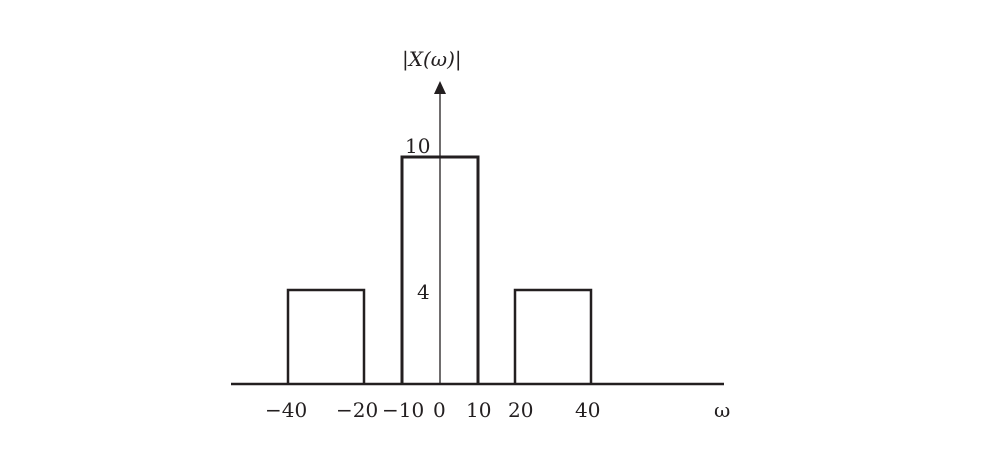 The height and width of the screenshot is (467, 990). What do you see at coordinates (432, 59) in the screenshot?
I see `y-axis-label: |X(ω)|` at bounding box center [432, 59].